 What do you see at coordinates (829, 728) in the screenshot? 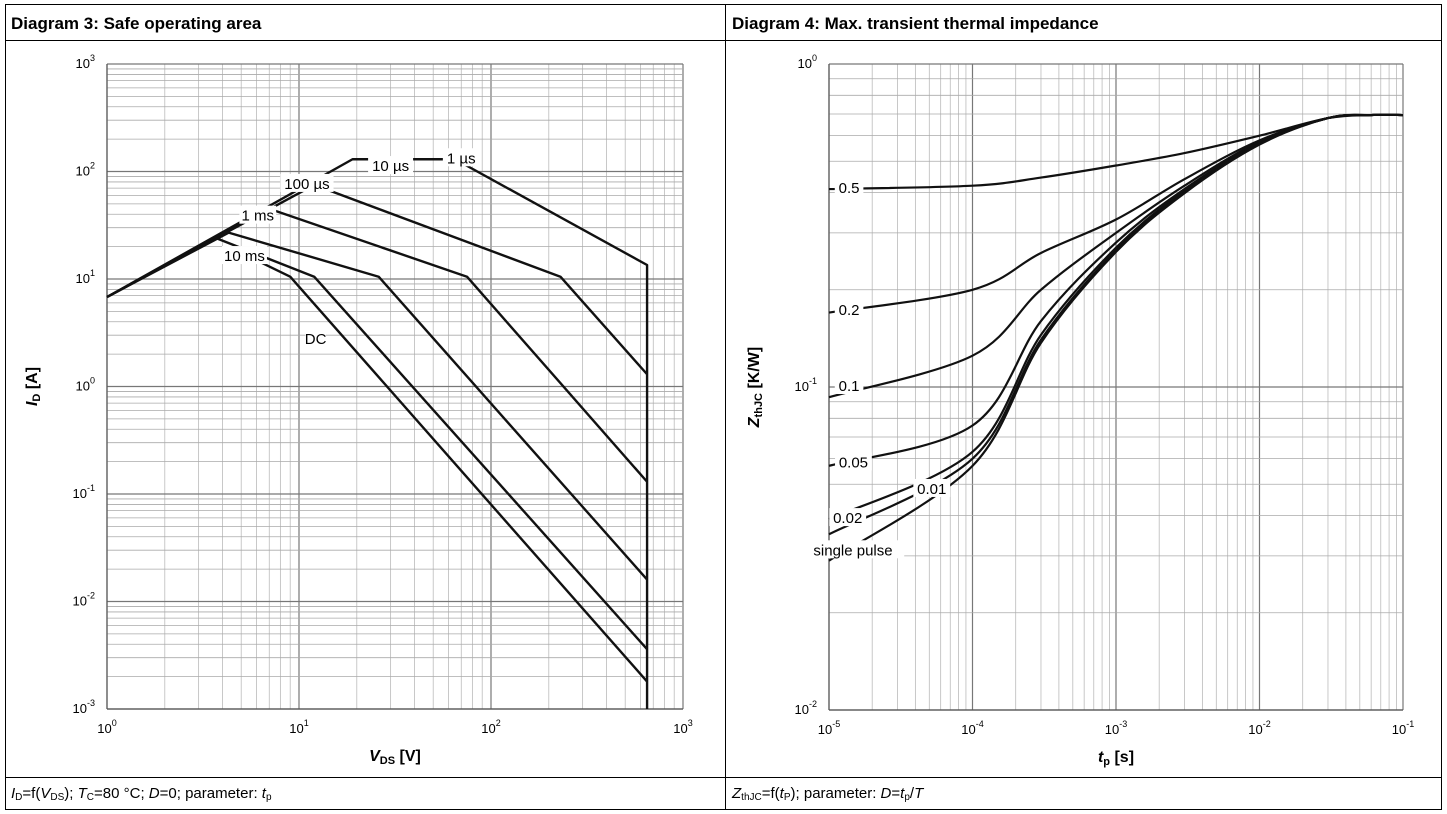
I see `x-tick-label: 10⁻⁵` at bounding box center [829, 728].